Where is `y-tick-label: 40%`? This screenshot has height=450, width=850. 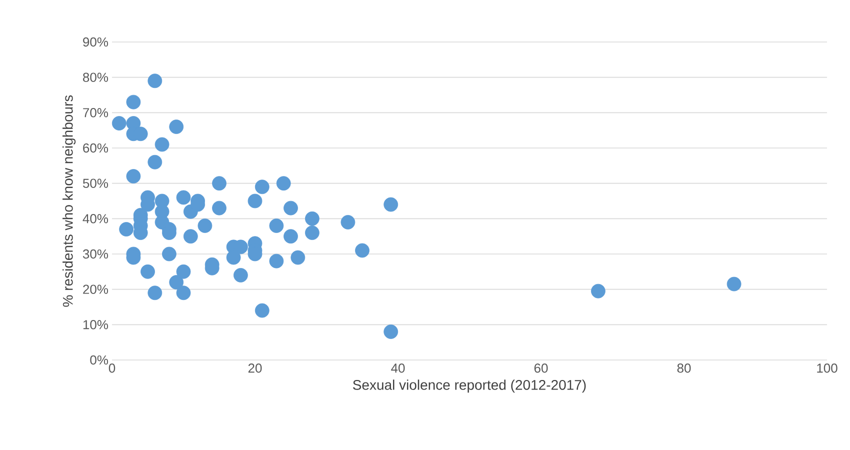
y-tick-label: 40% is located at coordinates (95, 219).